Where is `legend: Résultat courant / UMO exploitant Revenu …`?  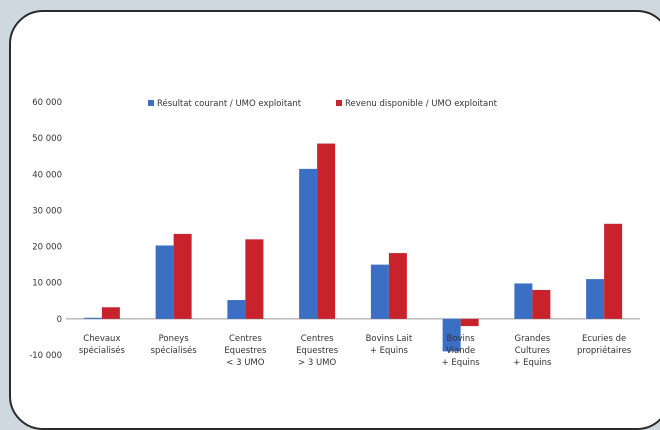
legend: Résultat courant / UMO exploitant Revenu … is located at coordinates (323, 103).